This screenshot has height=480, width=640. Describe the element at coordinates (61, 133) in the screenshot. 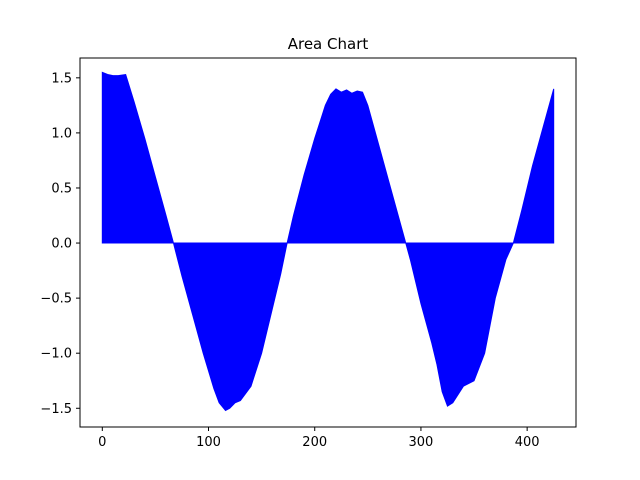

I see `y-tick-label: 1.0` at that location.